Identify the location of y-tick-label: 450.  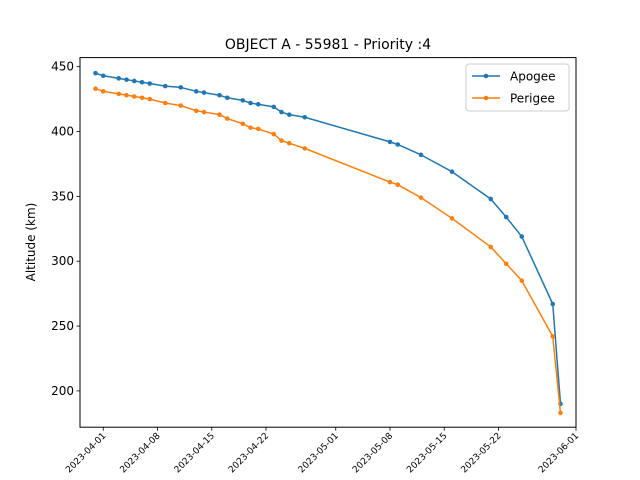
(62, 67).